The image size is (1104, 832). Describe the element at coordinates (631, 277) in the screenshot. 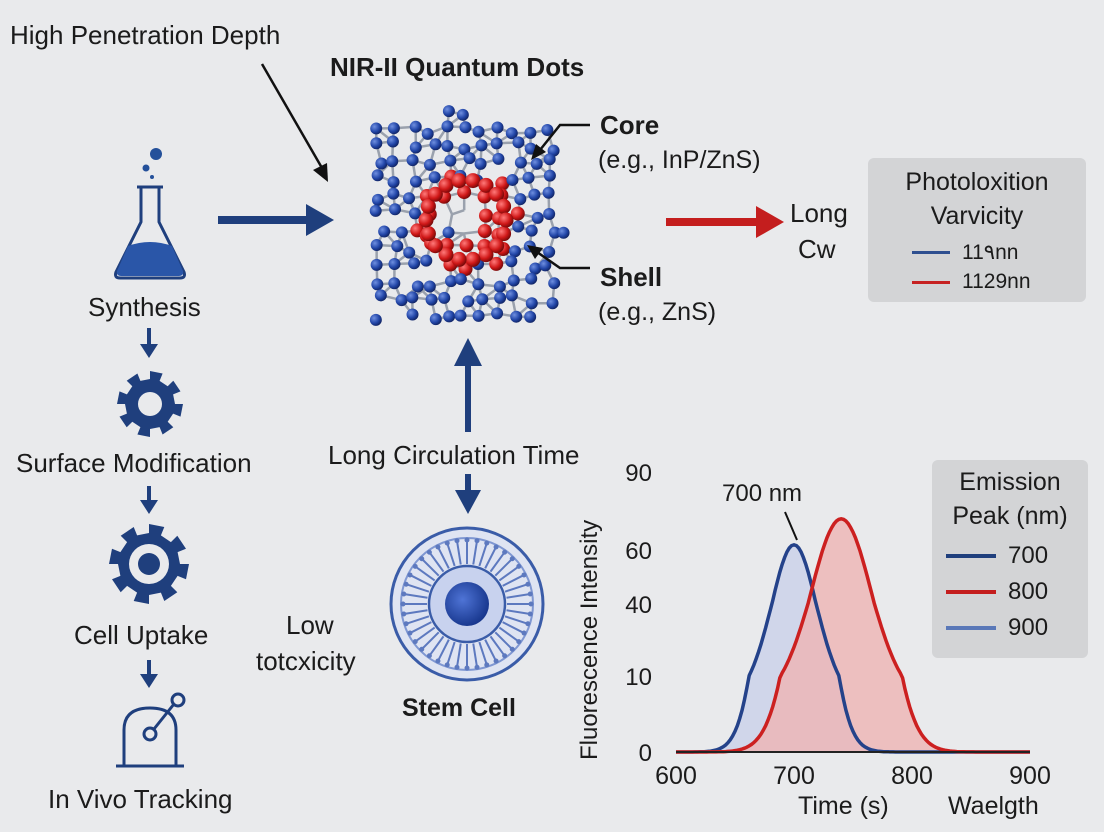

I see `shell-label: Shell` at that location.